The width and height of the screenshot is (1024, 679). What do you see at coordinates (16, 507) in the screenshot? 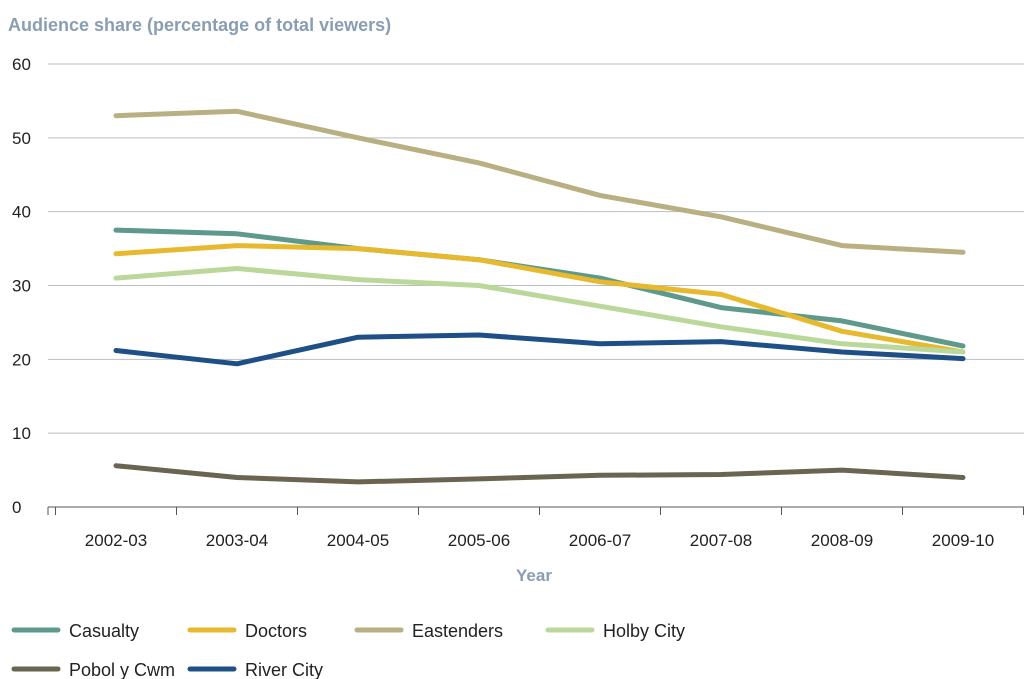
I see `y-tick-label: 0` at bounding box center [16, 507].